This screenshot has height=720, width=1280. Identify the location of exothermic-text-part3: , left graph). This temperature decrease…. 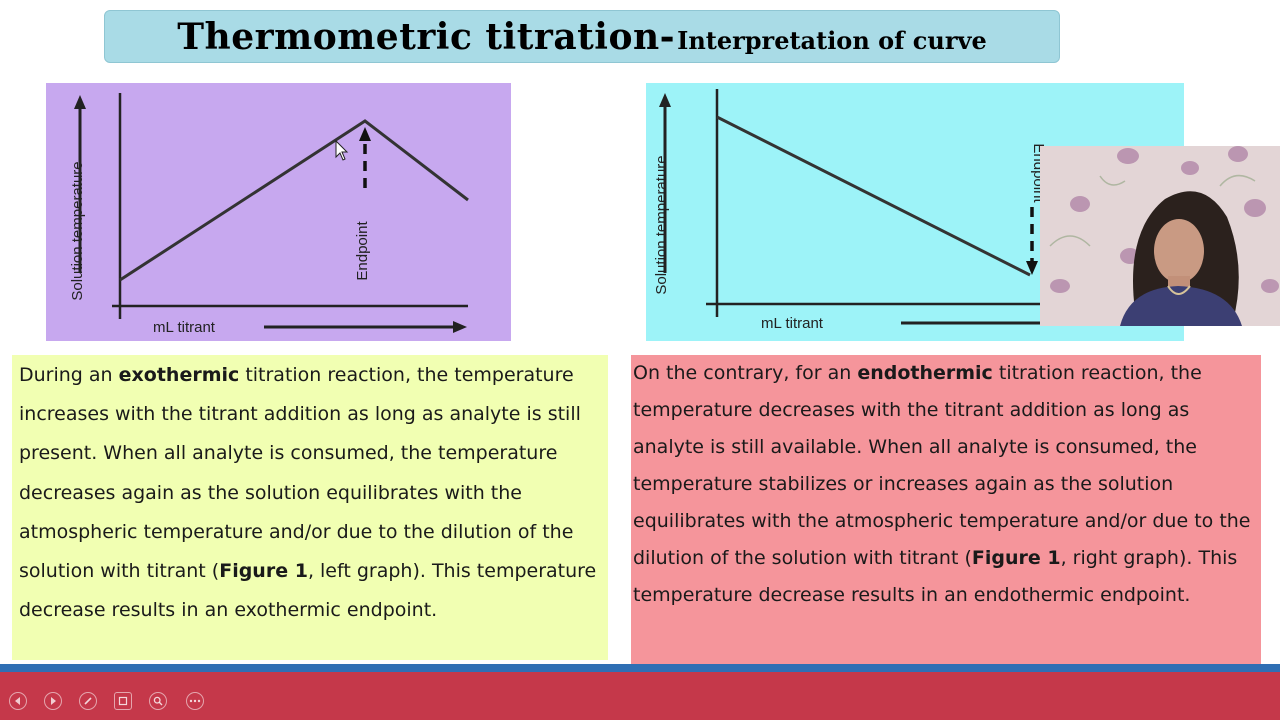
(308, 591).